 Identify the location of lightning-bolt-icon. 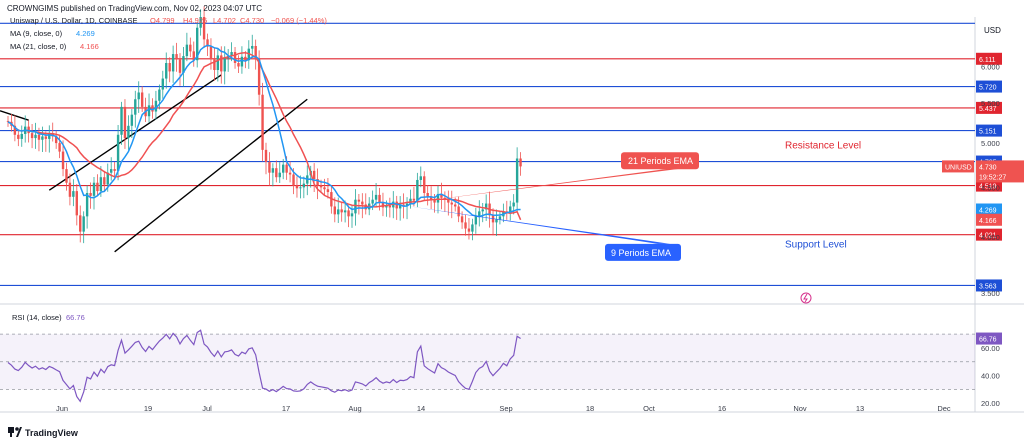
(805, 298).